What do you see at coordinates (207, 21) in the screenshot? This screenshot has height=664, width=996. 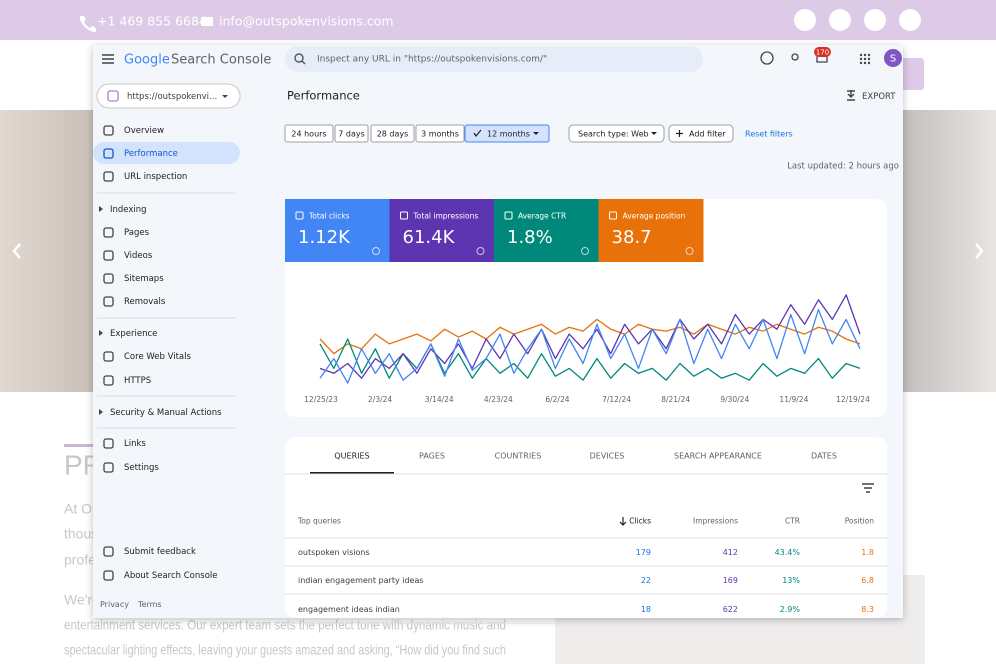 I see `mail-icon` at bounding box center [207, 21].